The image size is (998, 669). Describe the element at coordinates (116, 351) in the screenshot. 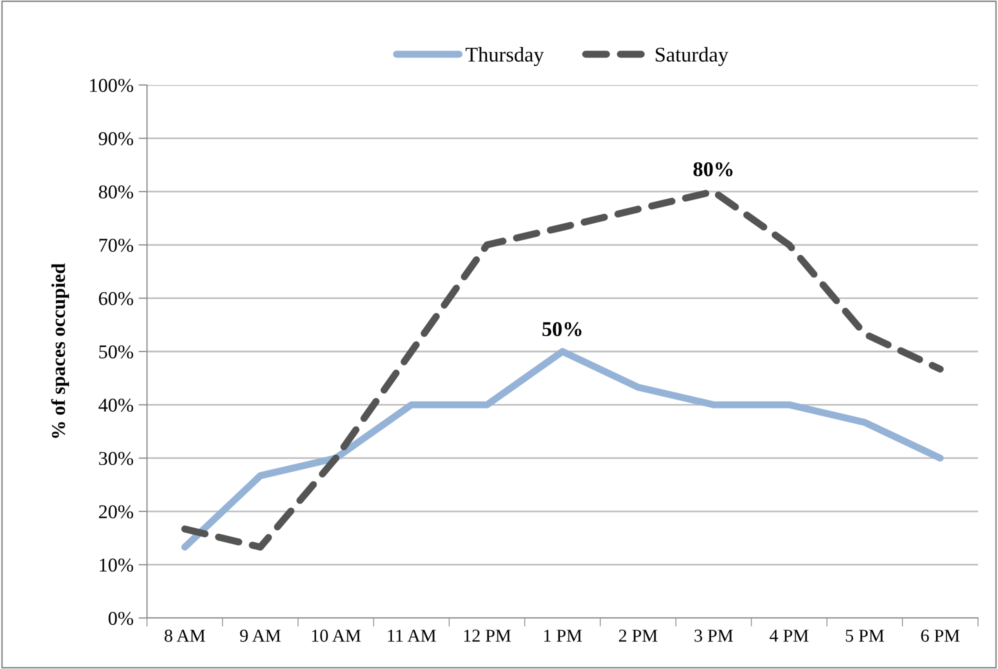

I see `y-tick-label: 50%` at that location.